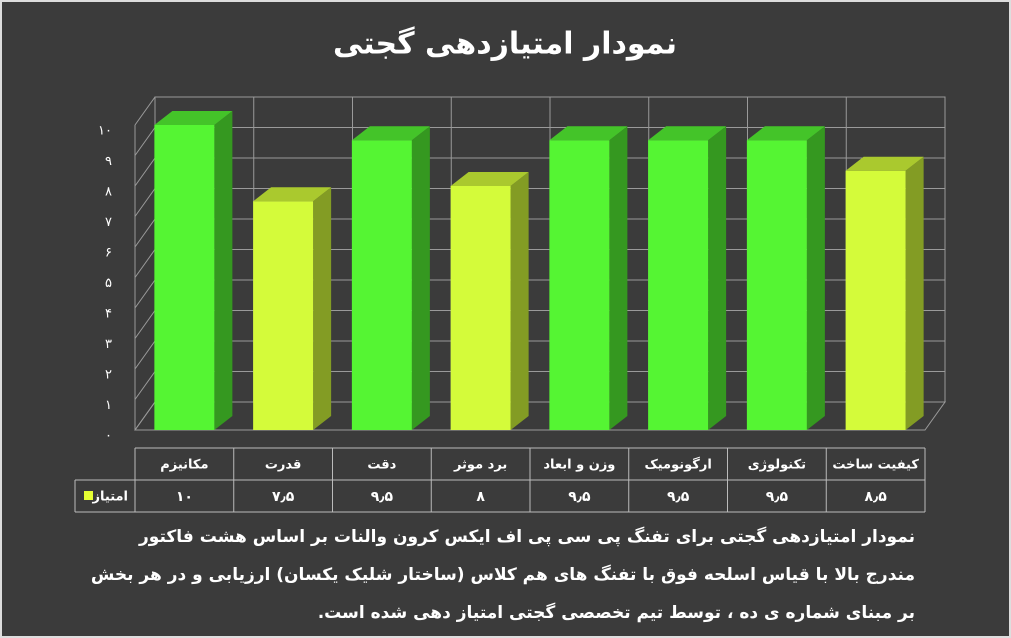 This screenshot has width=1011, height=638. Describe the element at coordinates (381, 465) in the screenshot. I see `x-tick-label: دقت` at that location.